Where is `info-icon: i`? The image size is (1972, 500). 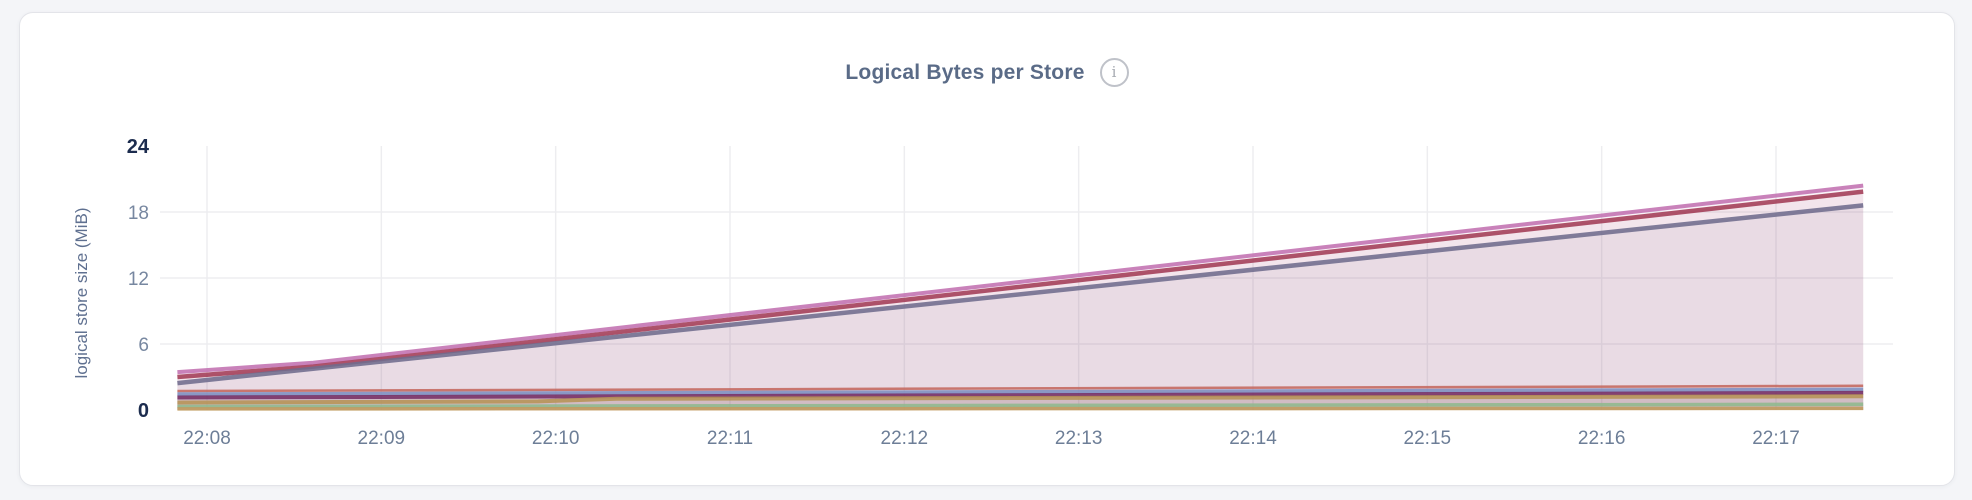 info-icon: i is located at coordinates (1114, 72).